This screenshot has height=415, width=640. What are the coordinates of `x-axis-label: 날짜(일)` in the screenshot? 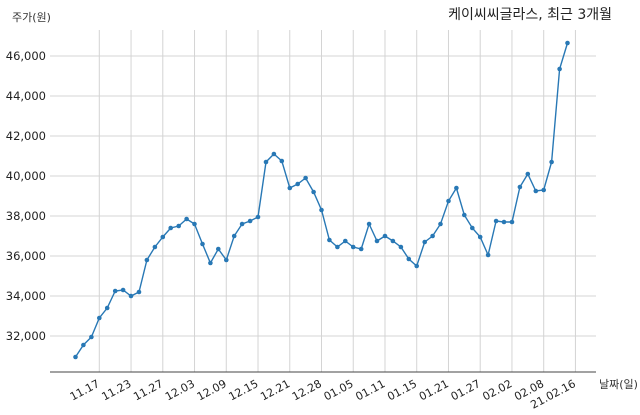 It's located at (618, 384).